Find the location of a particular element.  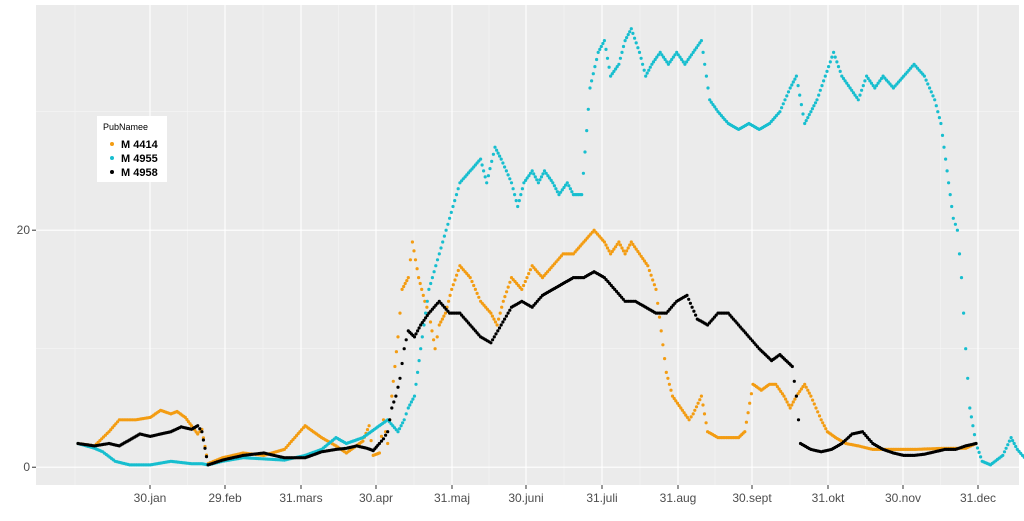

legend-key-m4958 is located at coordinates (112, 172).